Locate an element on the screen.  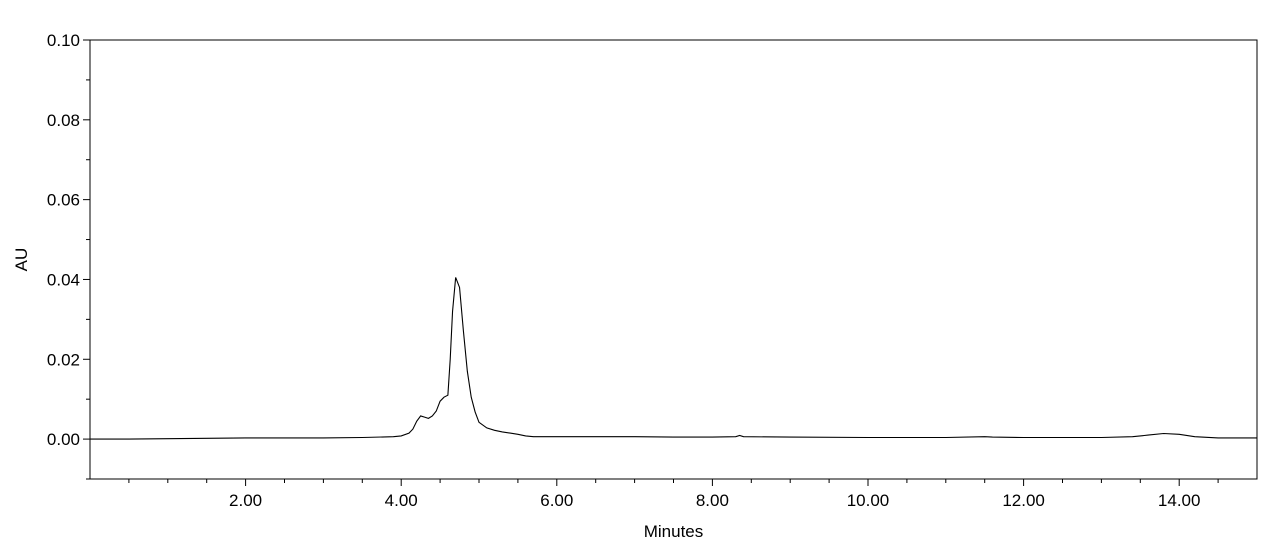
y-axis: 0.00 0.02 0.04 0.06 0.08 0.10 is located at coordinates (68, 255).